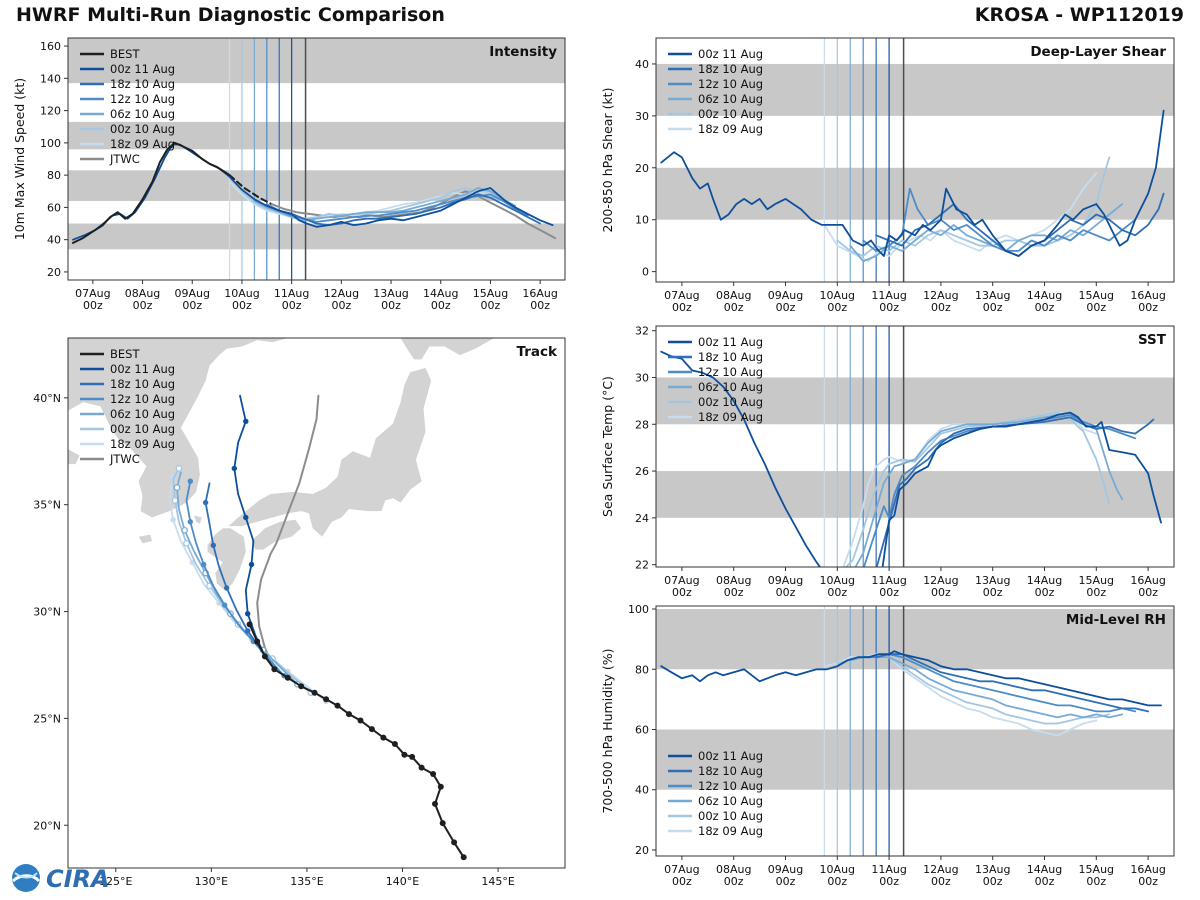  I want to click on intensity-panel-title: Intensity, so click(523, 52).